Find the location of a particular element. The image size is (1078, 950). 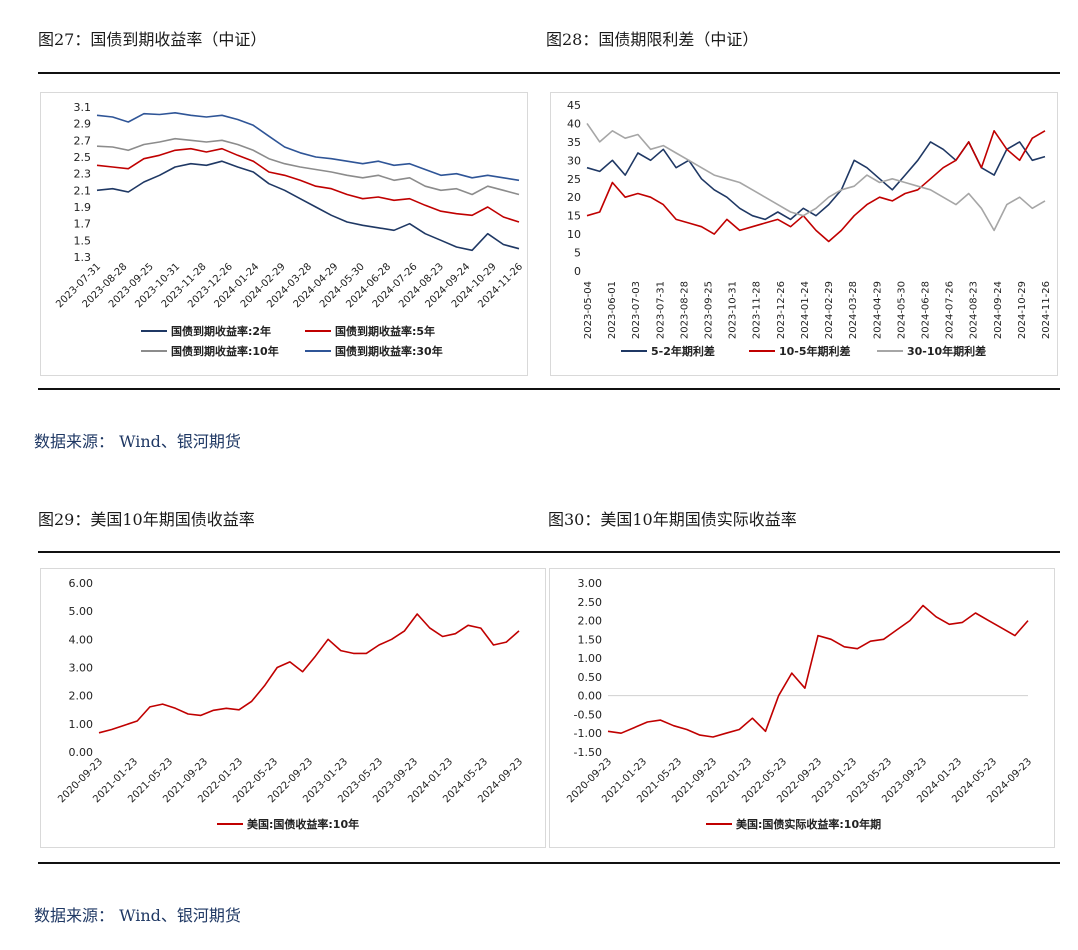

legend-label: 30-10年期利差 is located at coordinates (946, 351).